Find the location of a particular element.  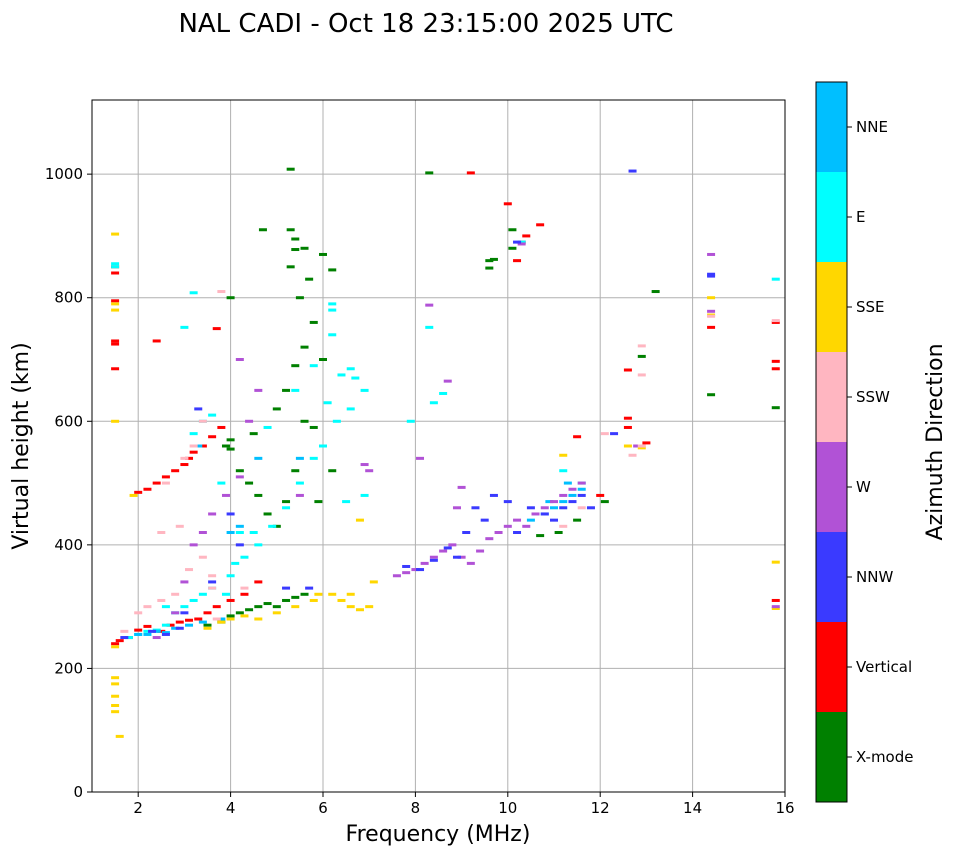

colorbar-frame is located at coordinates (831, 442).